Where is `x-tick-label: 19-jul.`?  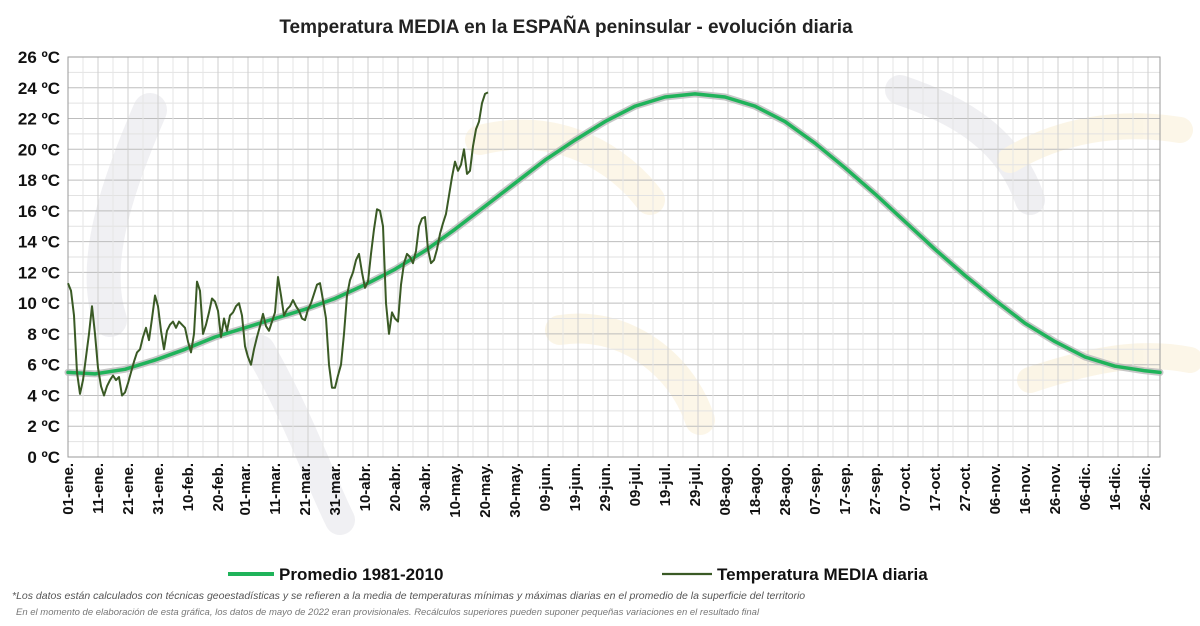
x-tick-label: 19-jul. is located at coordinates (665, 484).